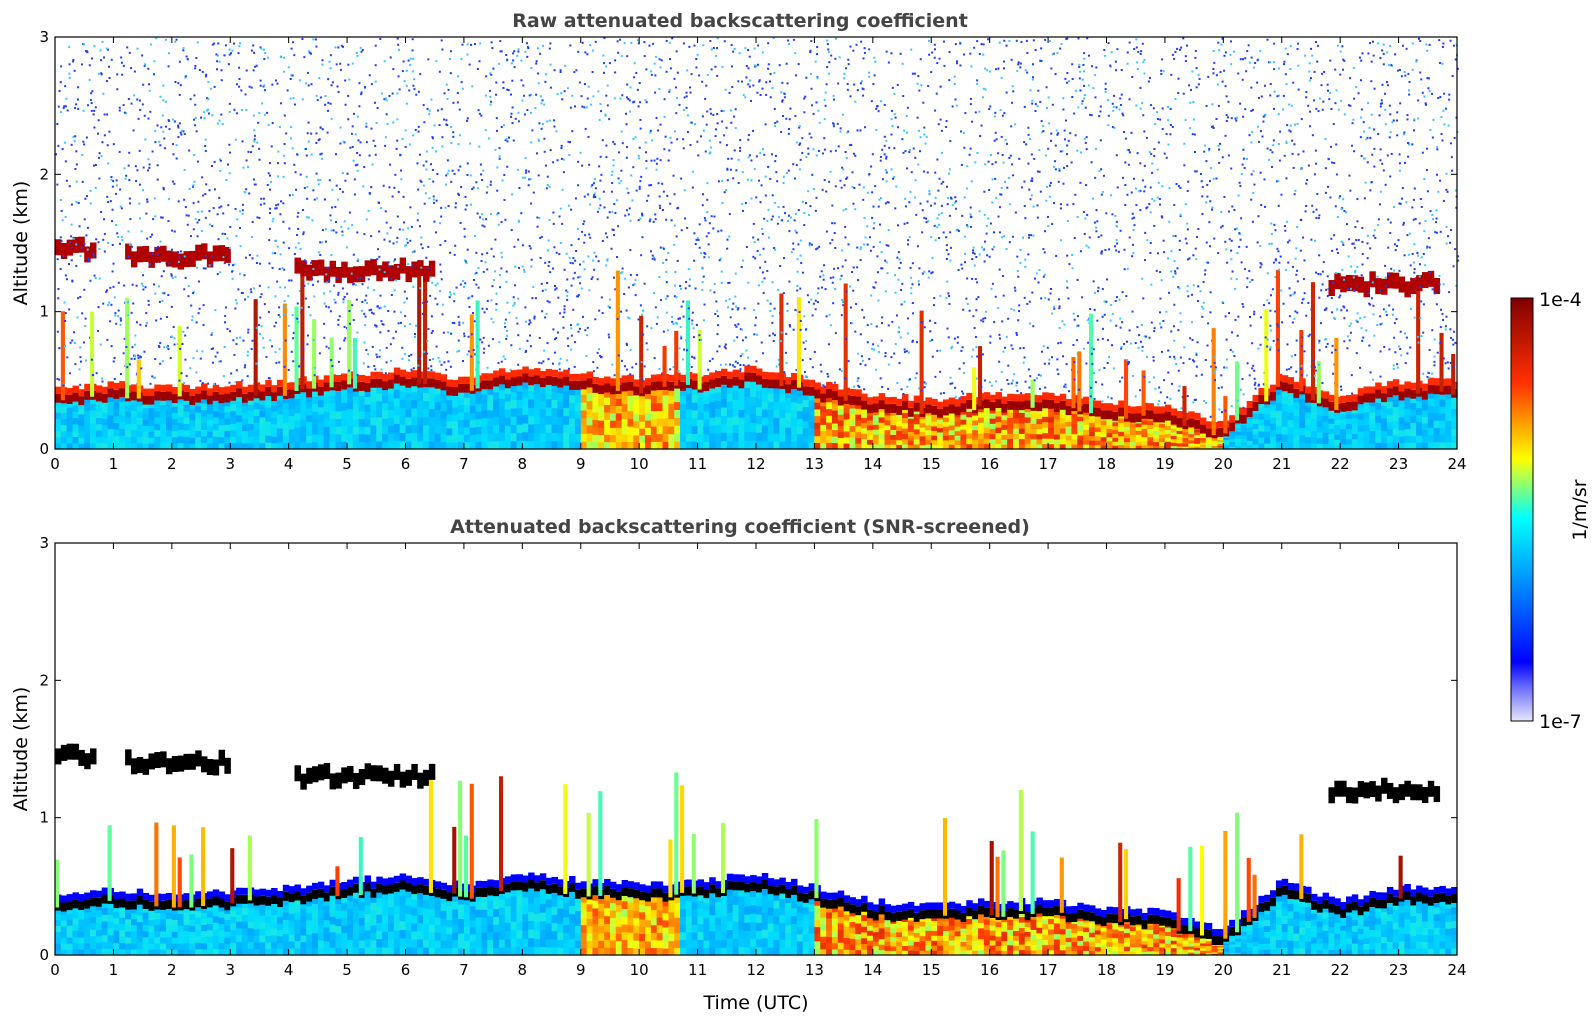 The image size is (1595, 1020). Describe the element at coordinates (730, 383) in the screenshot. I see `layer-top-cell` at that location.